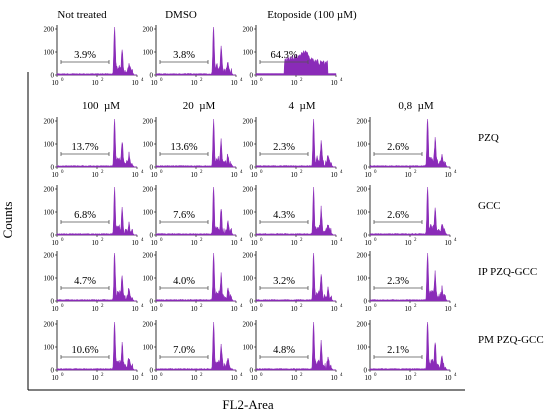 This screenshot has height=419, width=550. Describe the element at coordinates (184, 215) in the screenshot. I see `gate-percent-label: 7.6%` at that location.